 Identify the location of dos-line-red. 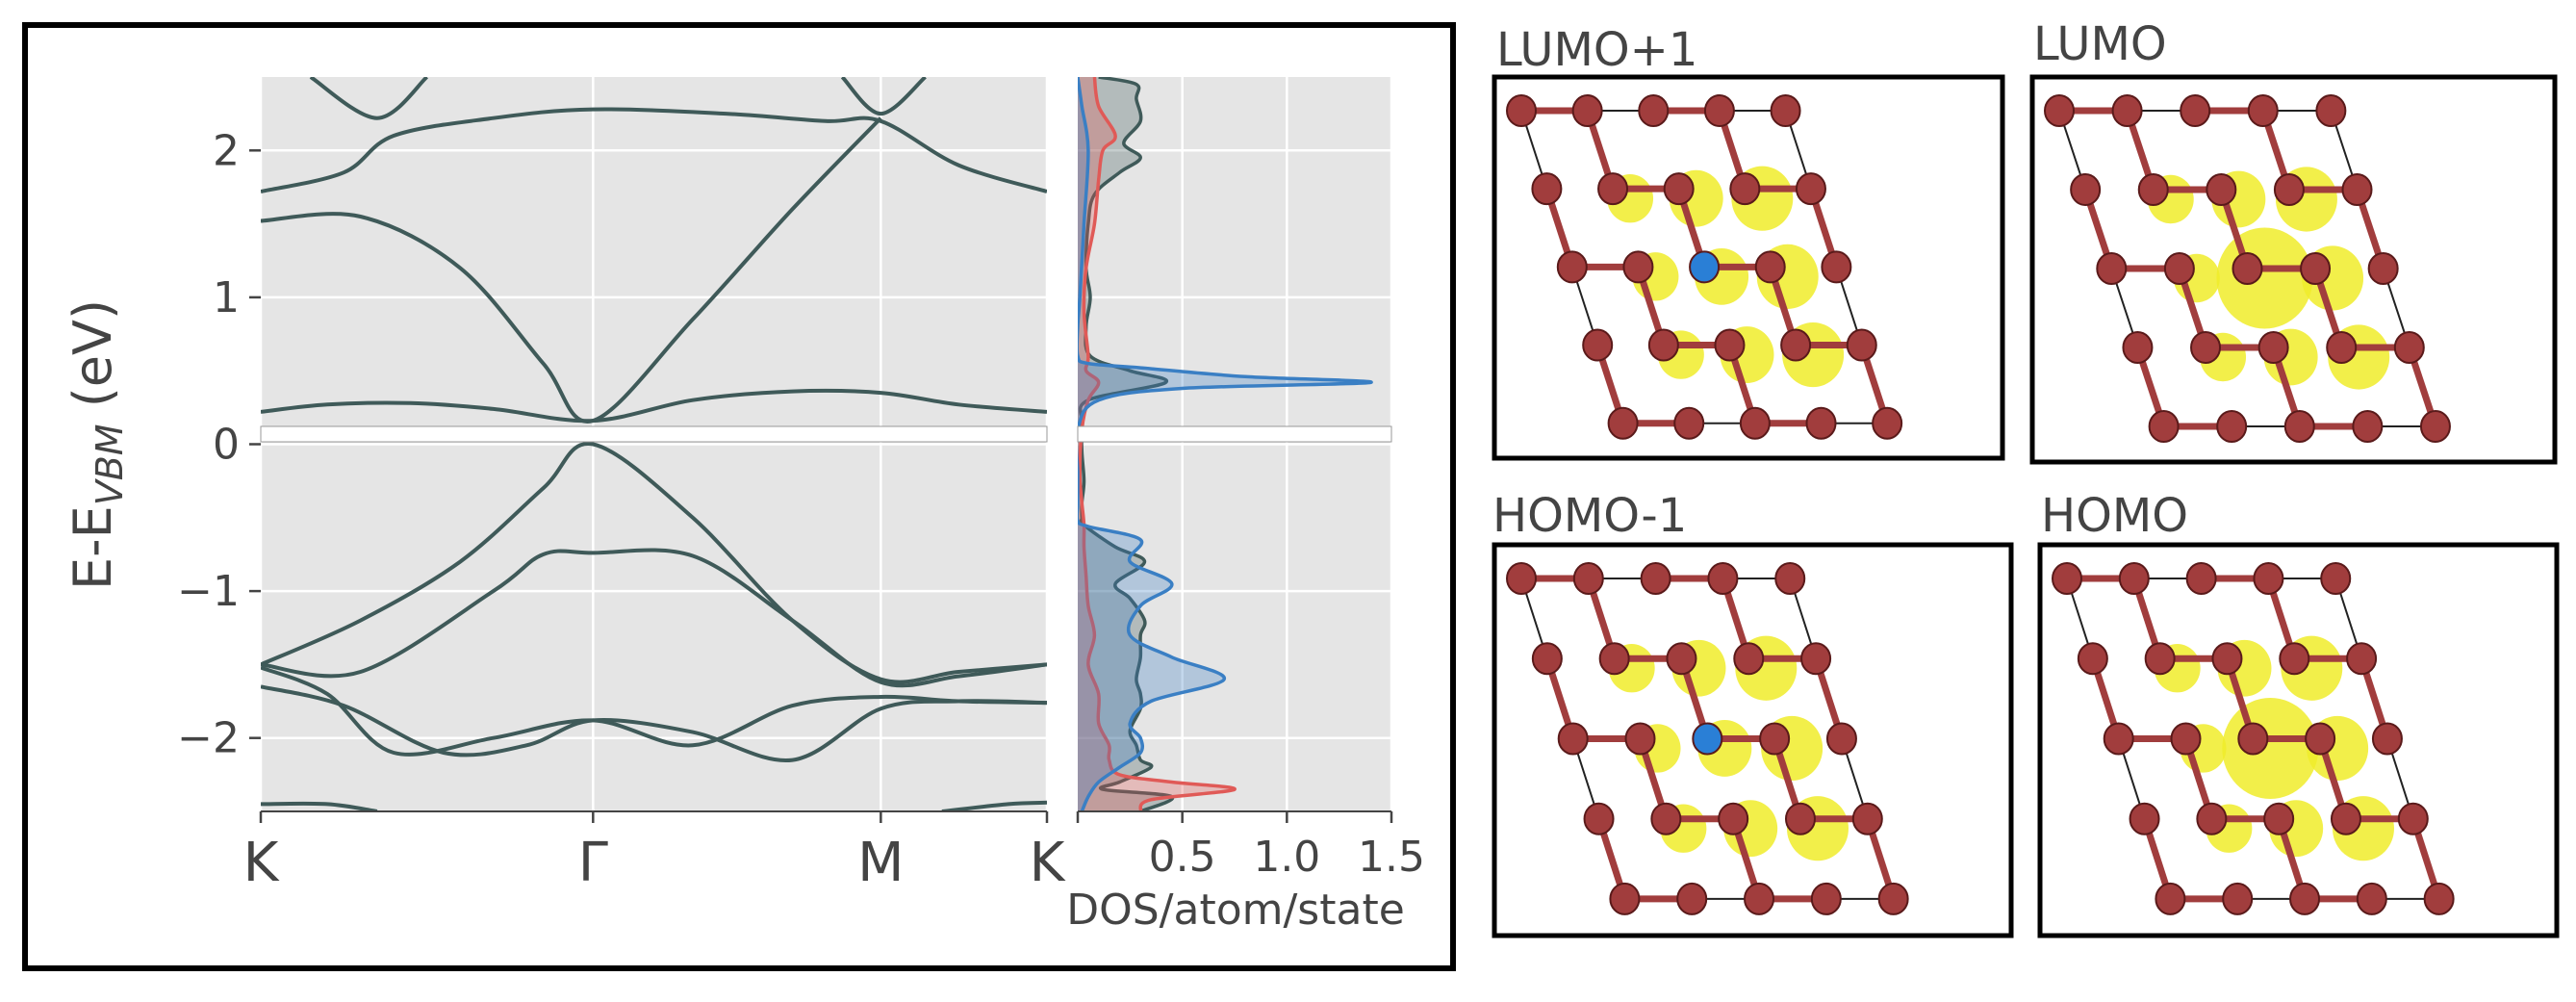
(1157, 444).